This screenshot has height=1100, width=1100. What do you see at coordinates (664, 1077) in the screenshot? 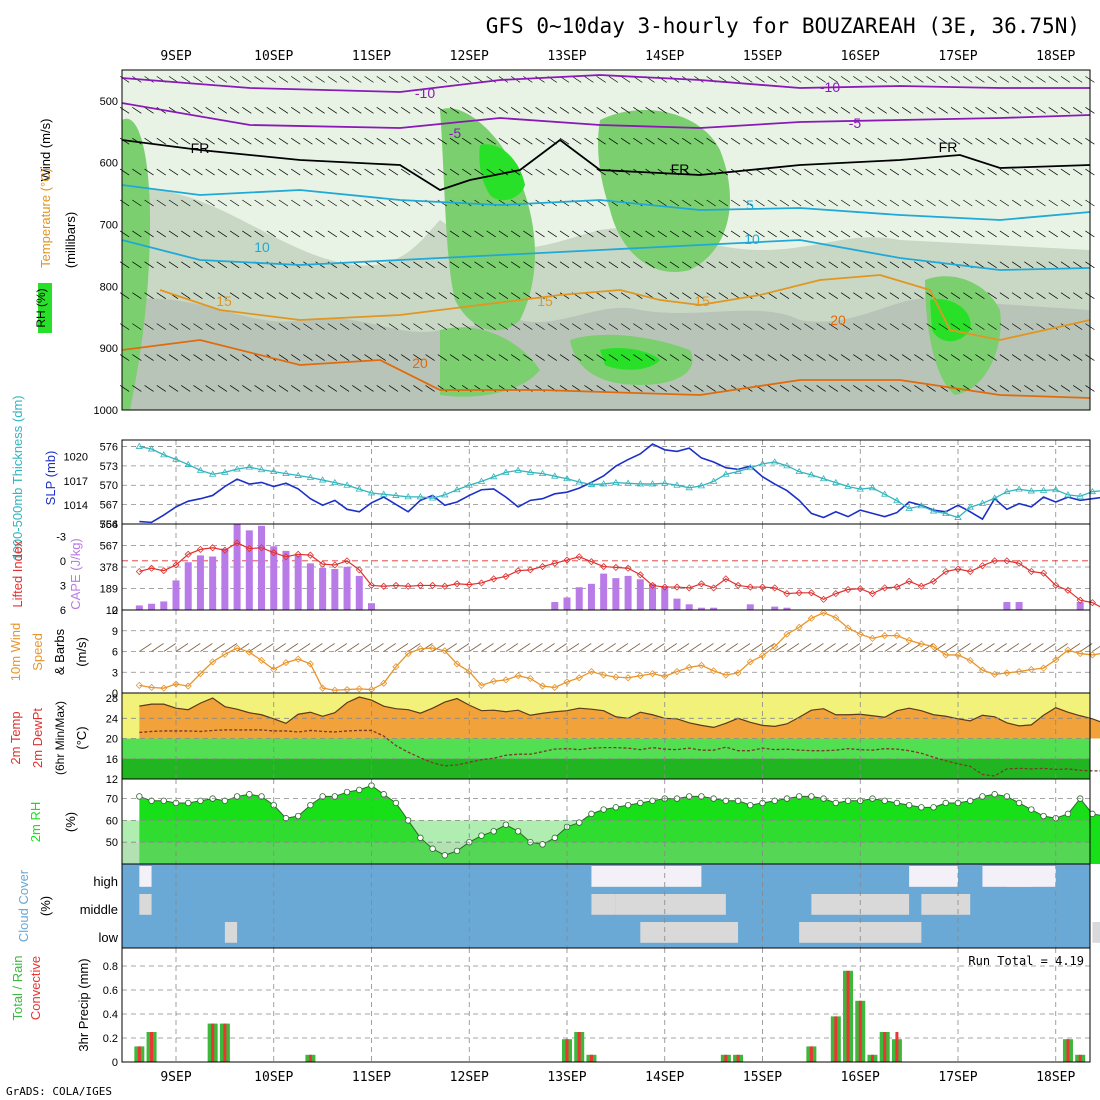
I see `date-label-bottom: 14SEP` at bounding box center [664, 1077].